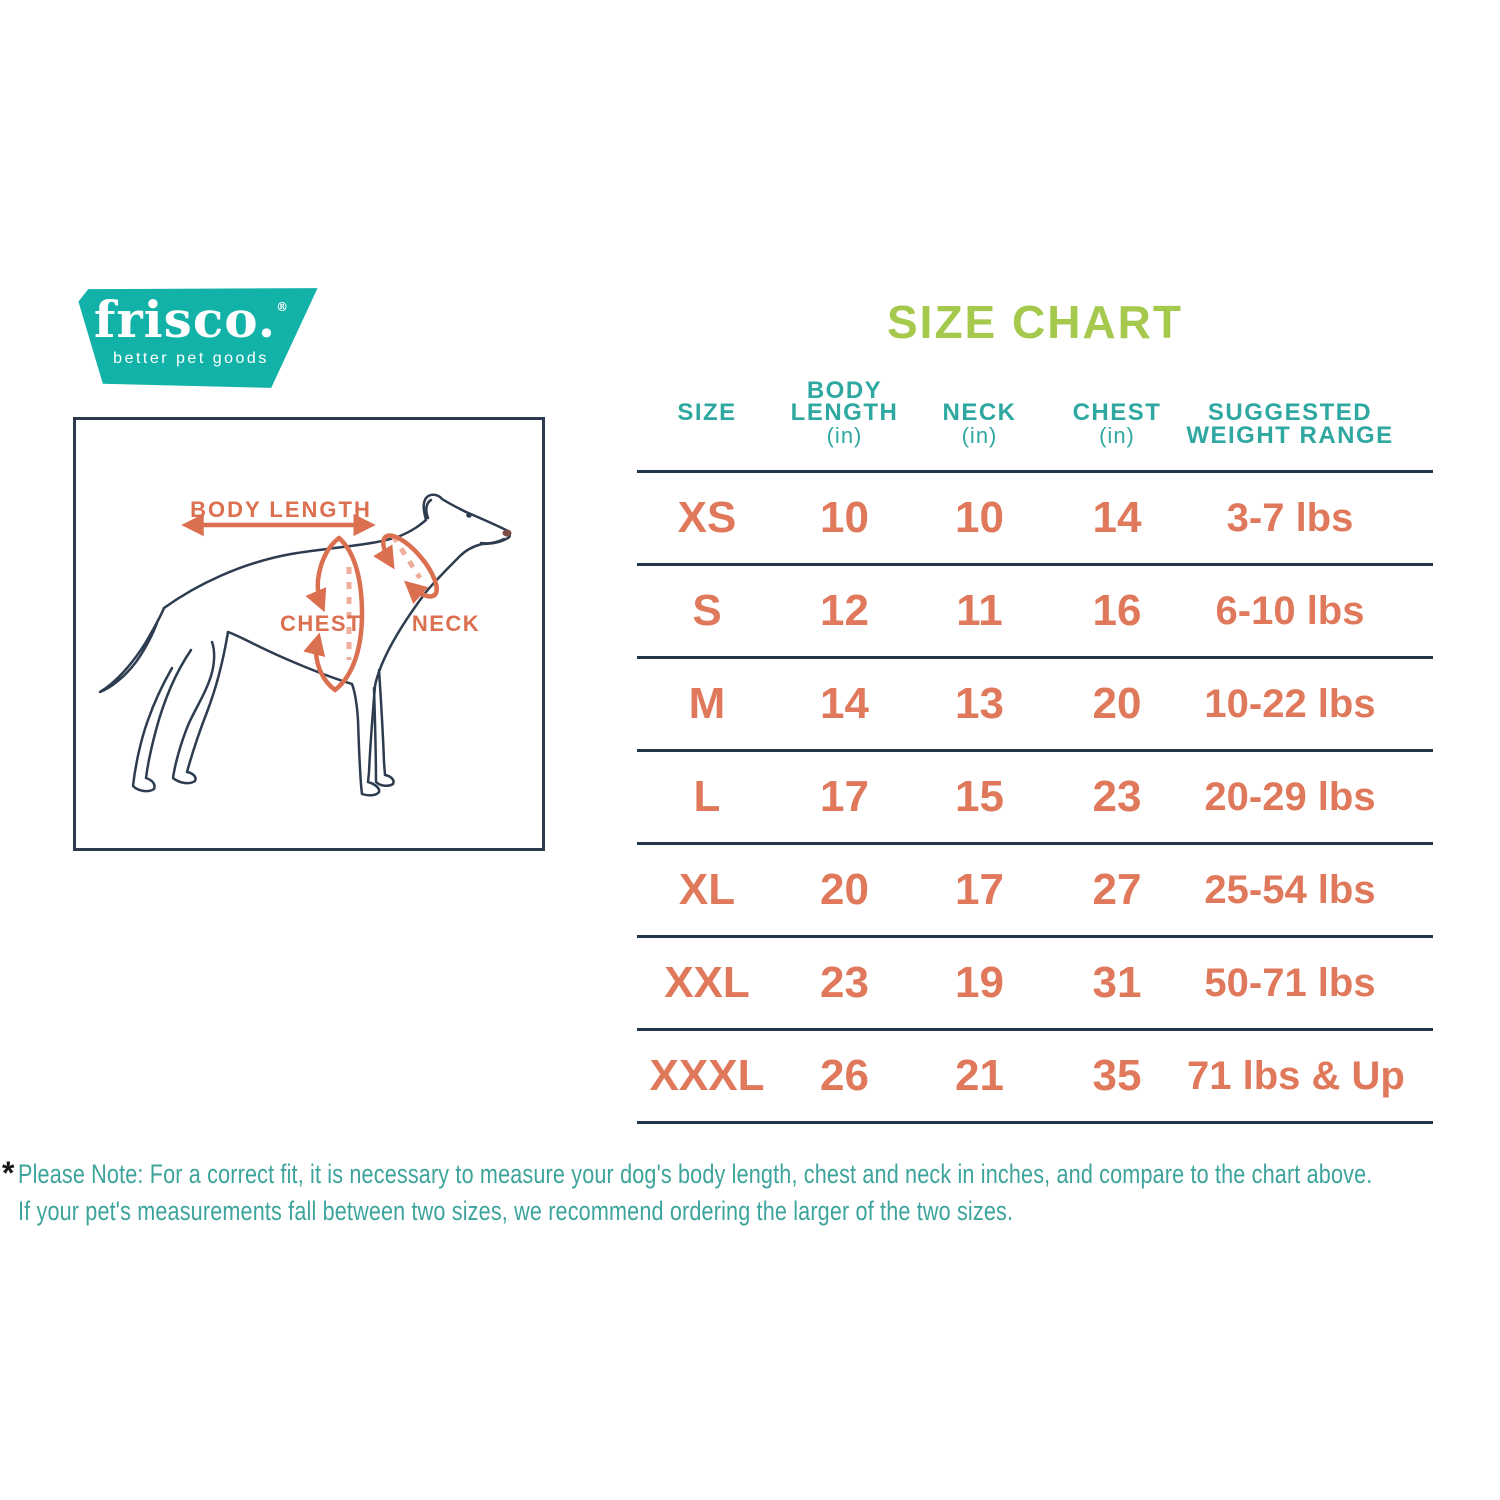 This screenshot has height=1500, width=1500. I want to click on dog-illustration: BODY LENGTH CHEST NECK, so click(305, 645).